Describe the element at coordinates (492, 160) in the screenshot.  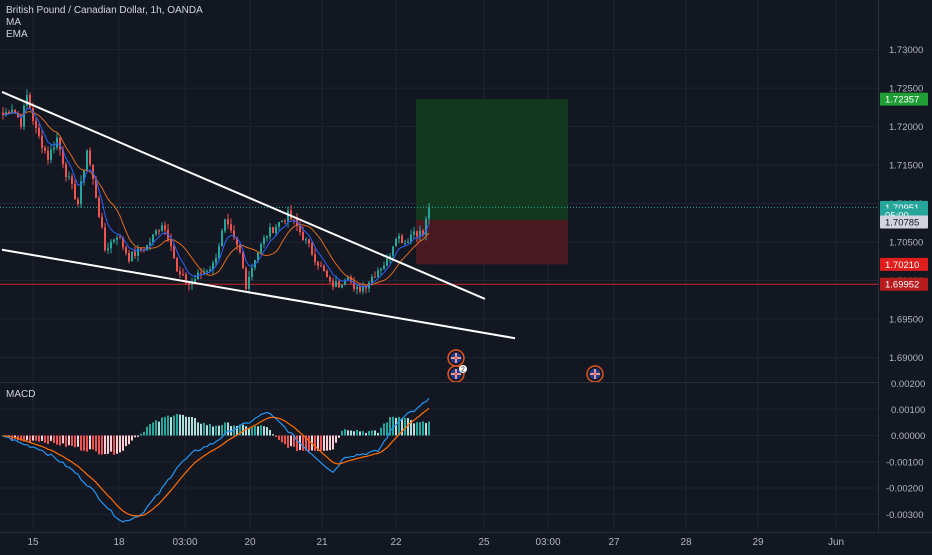
I see `position-profit-zone` at that location.